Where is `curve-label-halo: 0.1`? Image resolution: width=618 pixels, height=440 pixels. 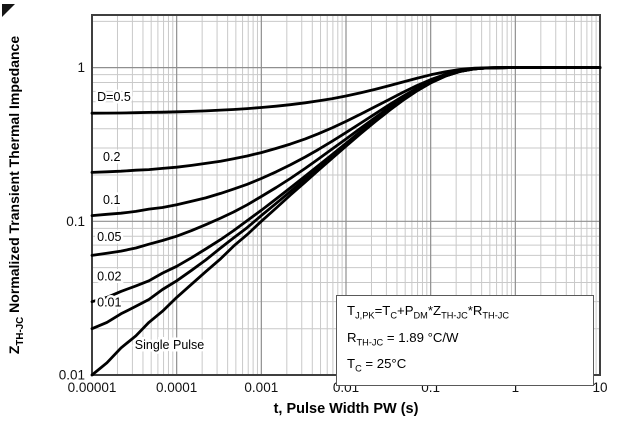 curve-label-halo: 0.1 is located at coordinates (111, 200).